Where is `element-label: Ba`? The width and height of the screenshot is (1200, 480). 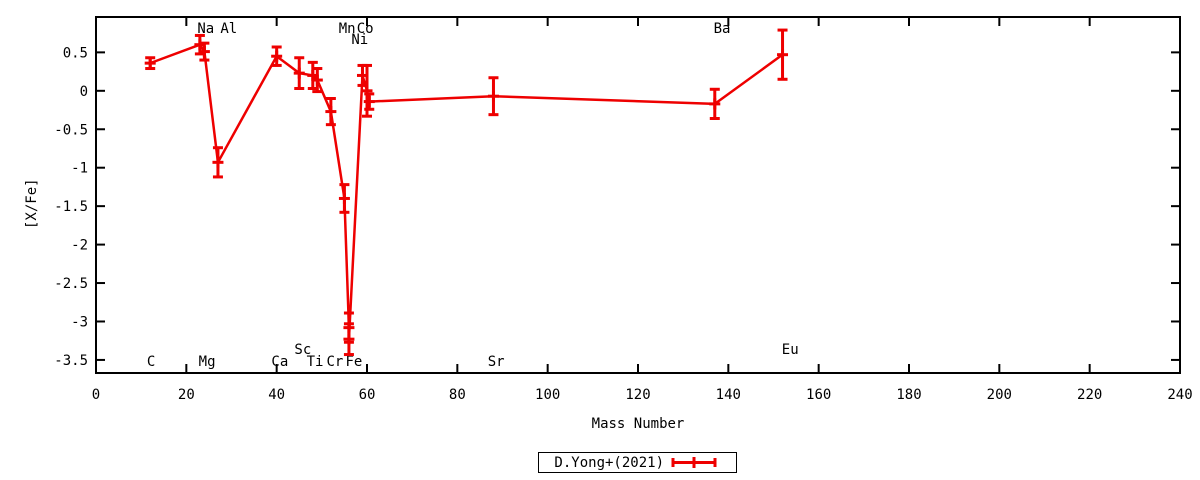 element-label: Ba is located at coordinates (722, 29).